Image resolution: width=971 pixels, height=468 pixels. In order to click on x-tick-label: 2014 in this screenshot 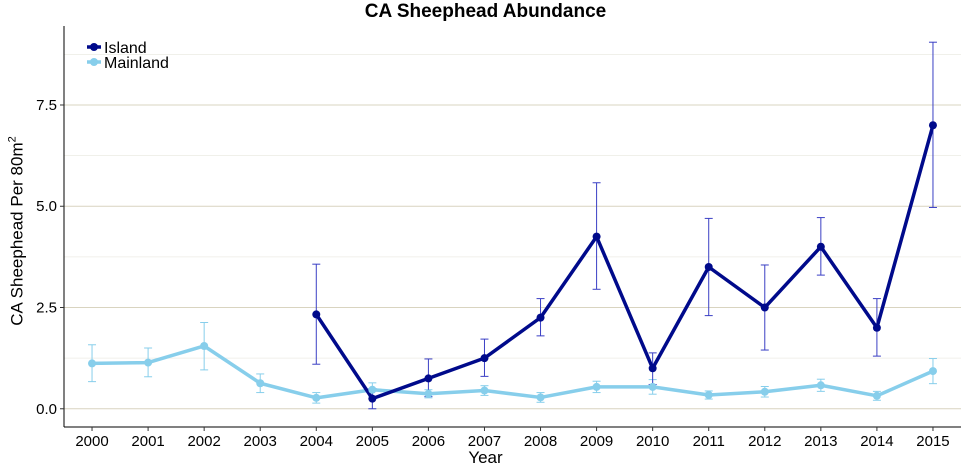, I will do `click(876, 441)`.